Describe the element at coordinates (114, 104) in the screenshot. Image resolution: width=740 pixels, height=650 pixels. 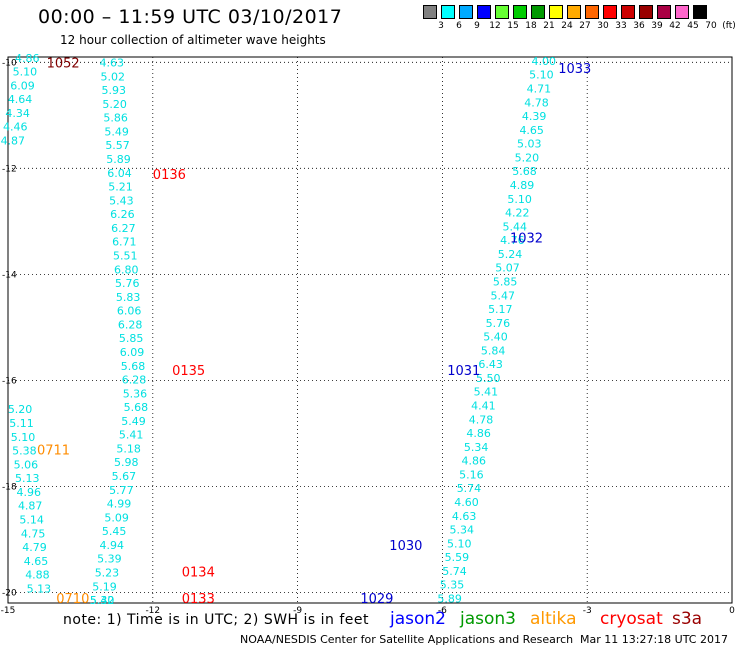
I see `swh-value: 5.20` at that location.